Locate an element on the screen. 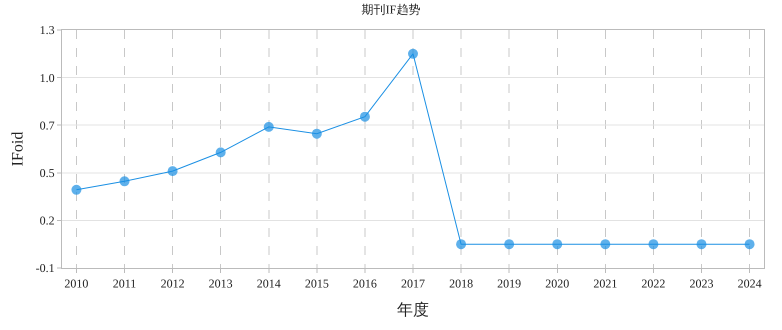 The height and width of the screenshot is (330, 782). x-tick-label: 2021 is located at coordinates (605, 283).